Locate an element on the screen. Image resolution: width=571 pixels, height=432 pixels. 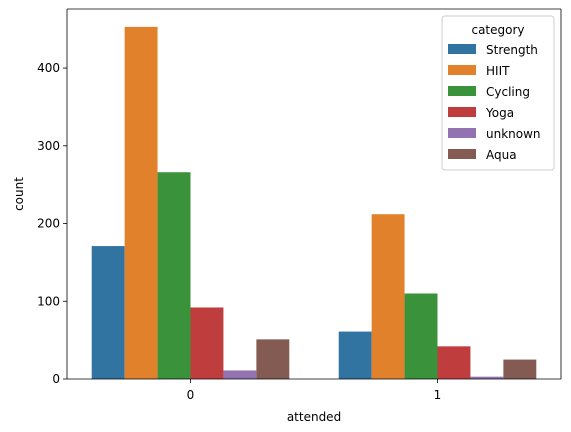
legend-label-cycling: Cycling is located at coordinates (508, 92).